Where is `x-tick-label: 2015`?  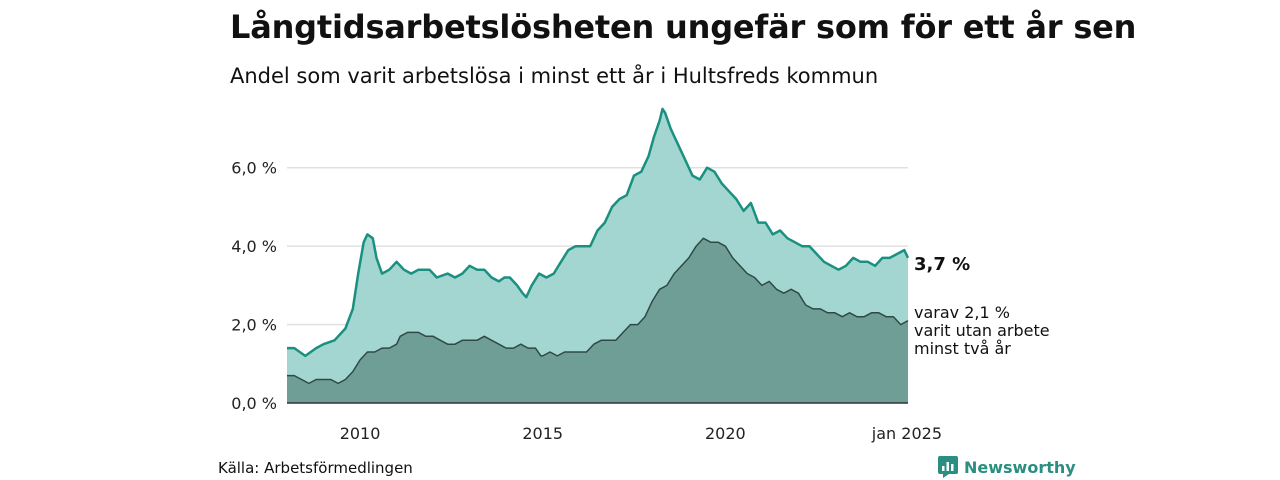
x-tick-label: 2015 is located at coordinates (542, 433).